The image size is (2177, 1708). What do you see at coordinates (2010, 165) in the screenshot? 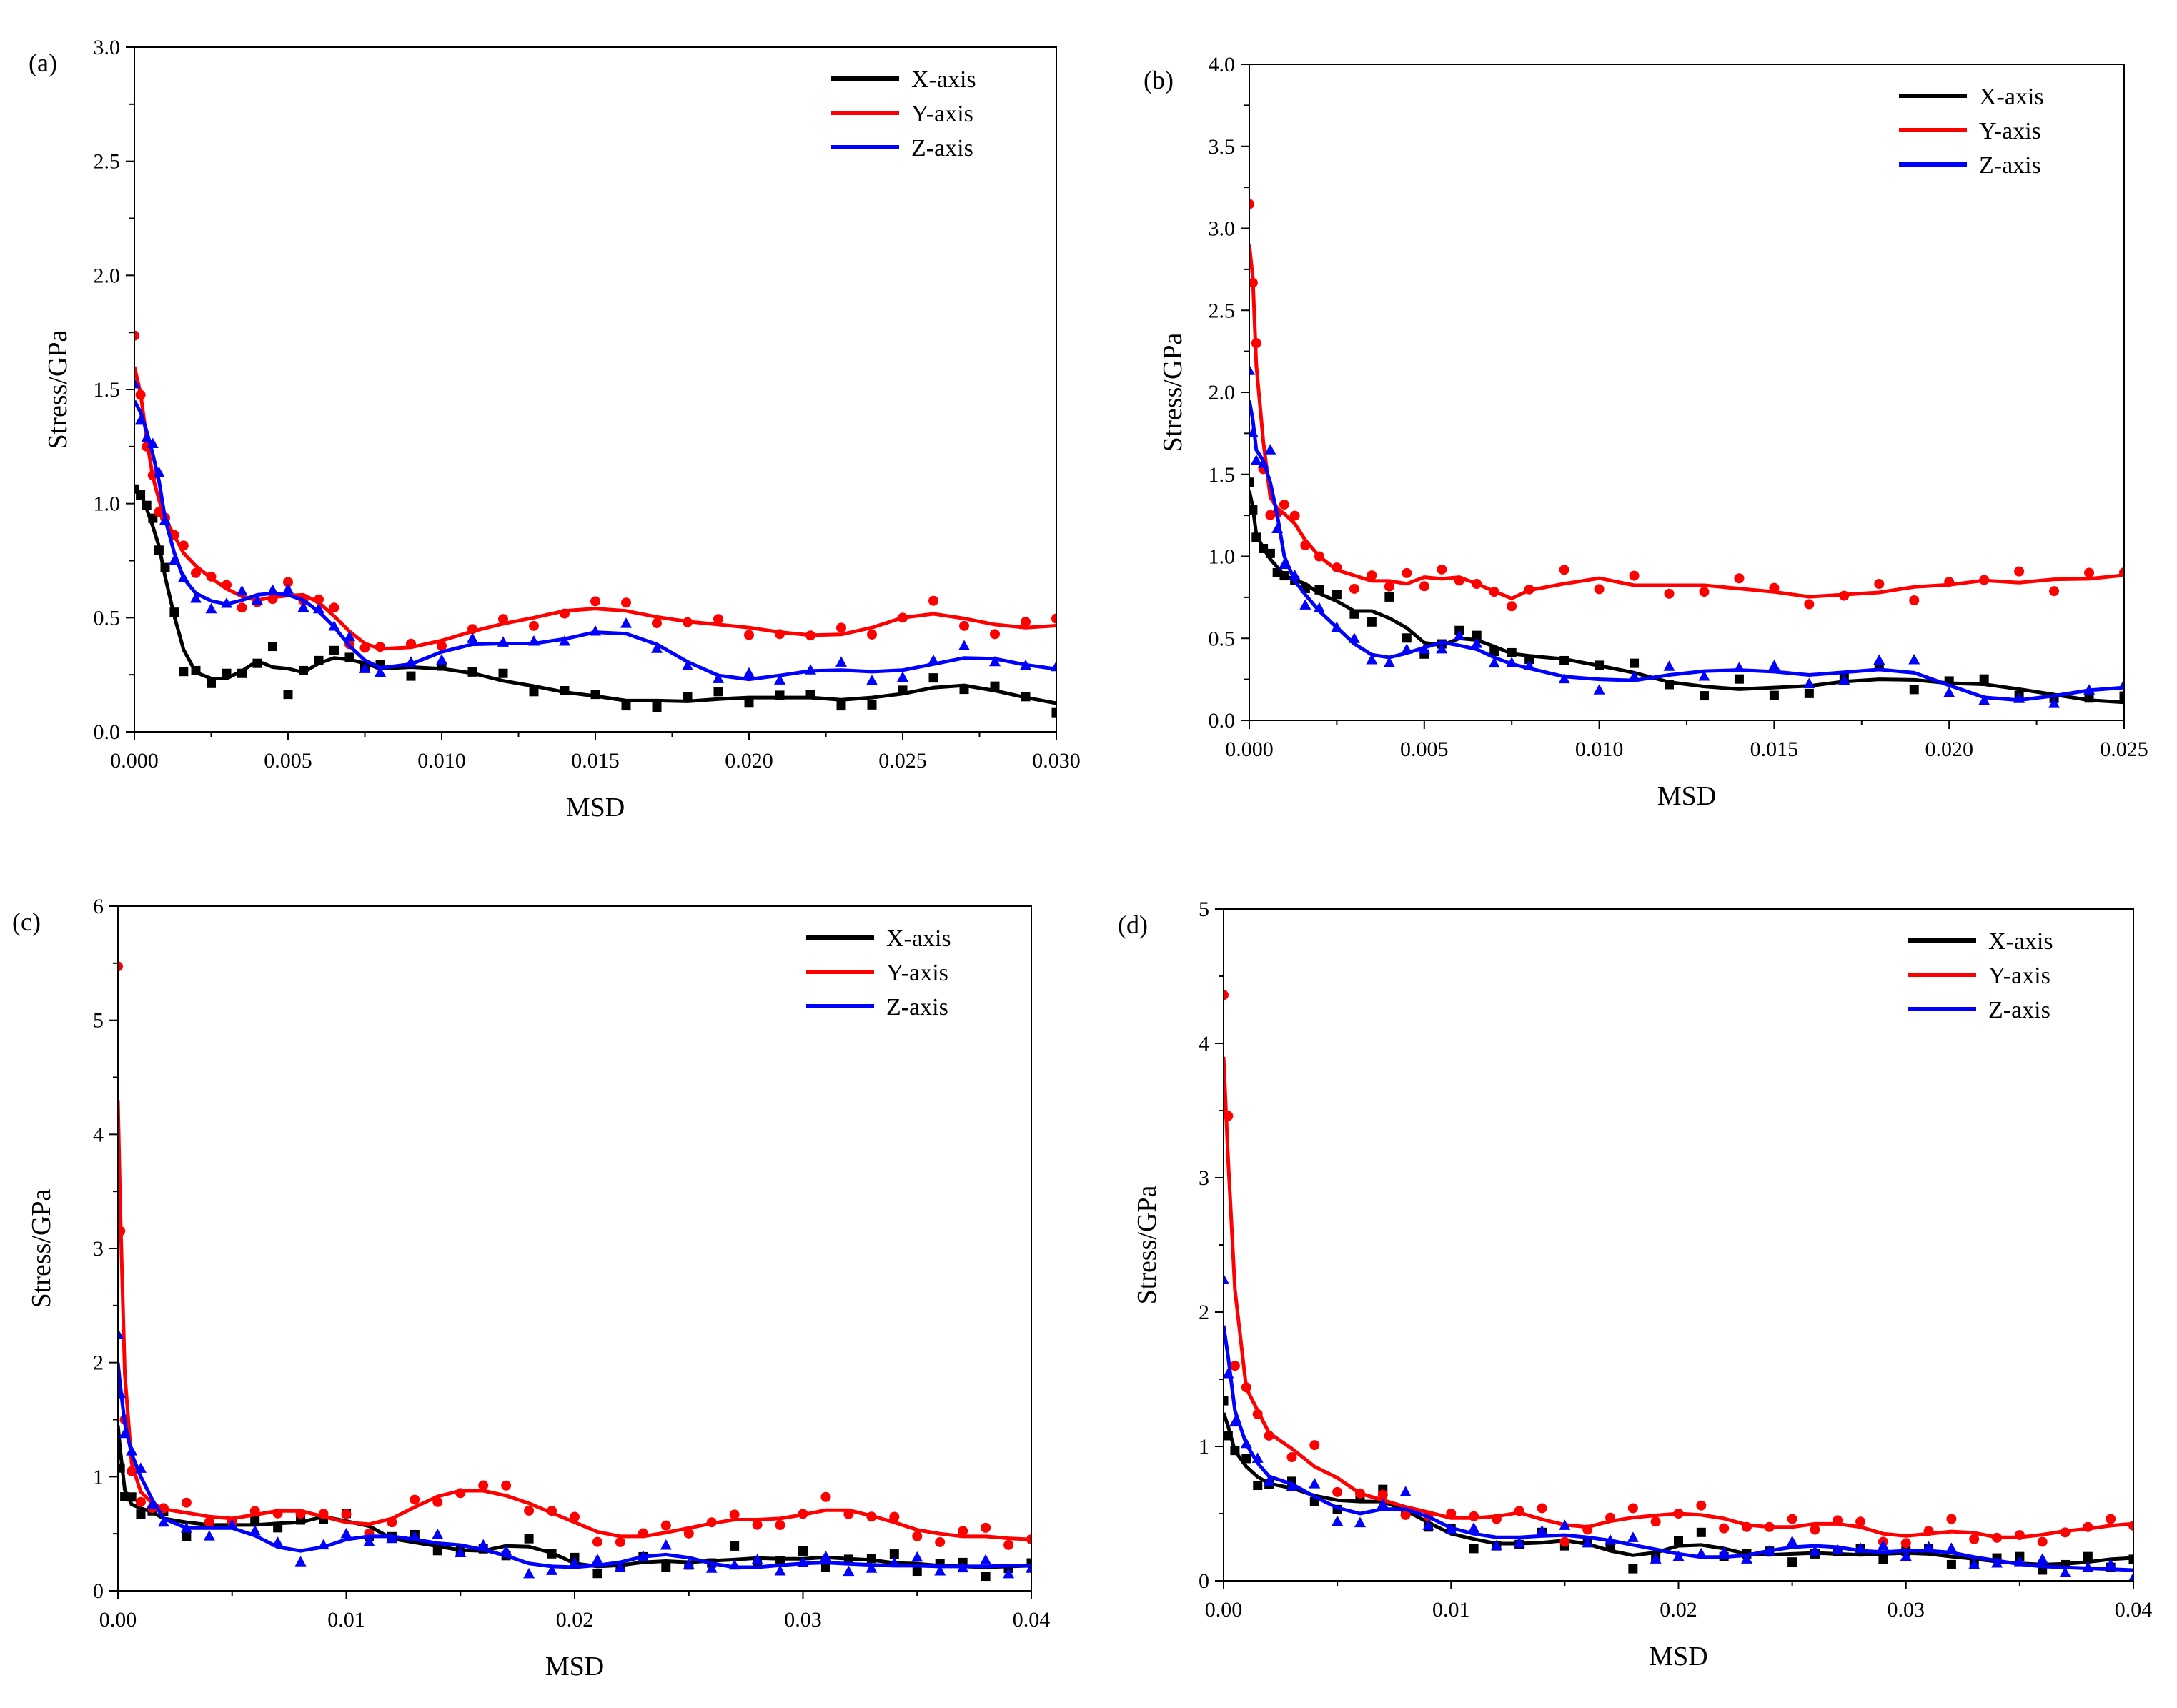
I see `legend-label-z-axis: Z-axis` at bounding box center [2010, 165].